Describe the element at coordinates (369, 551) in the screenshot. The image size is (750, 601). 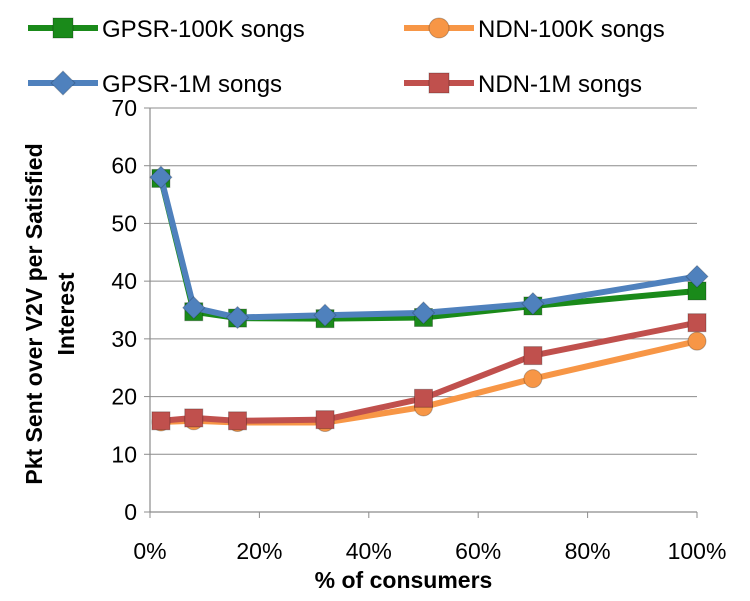
I see `x-tick-label: 40%` at that location.